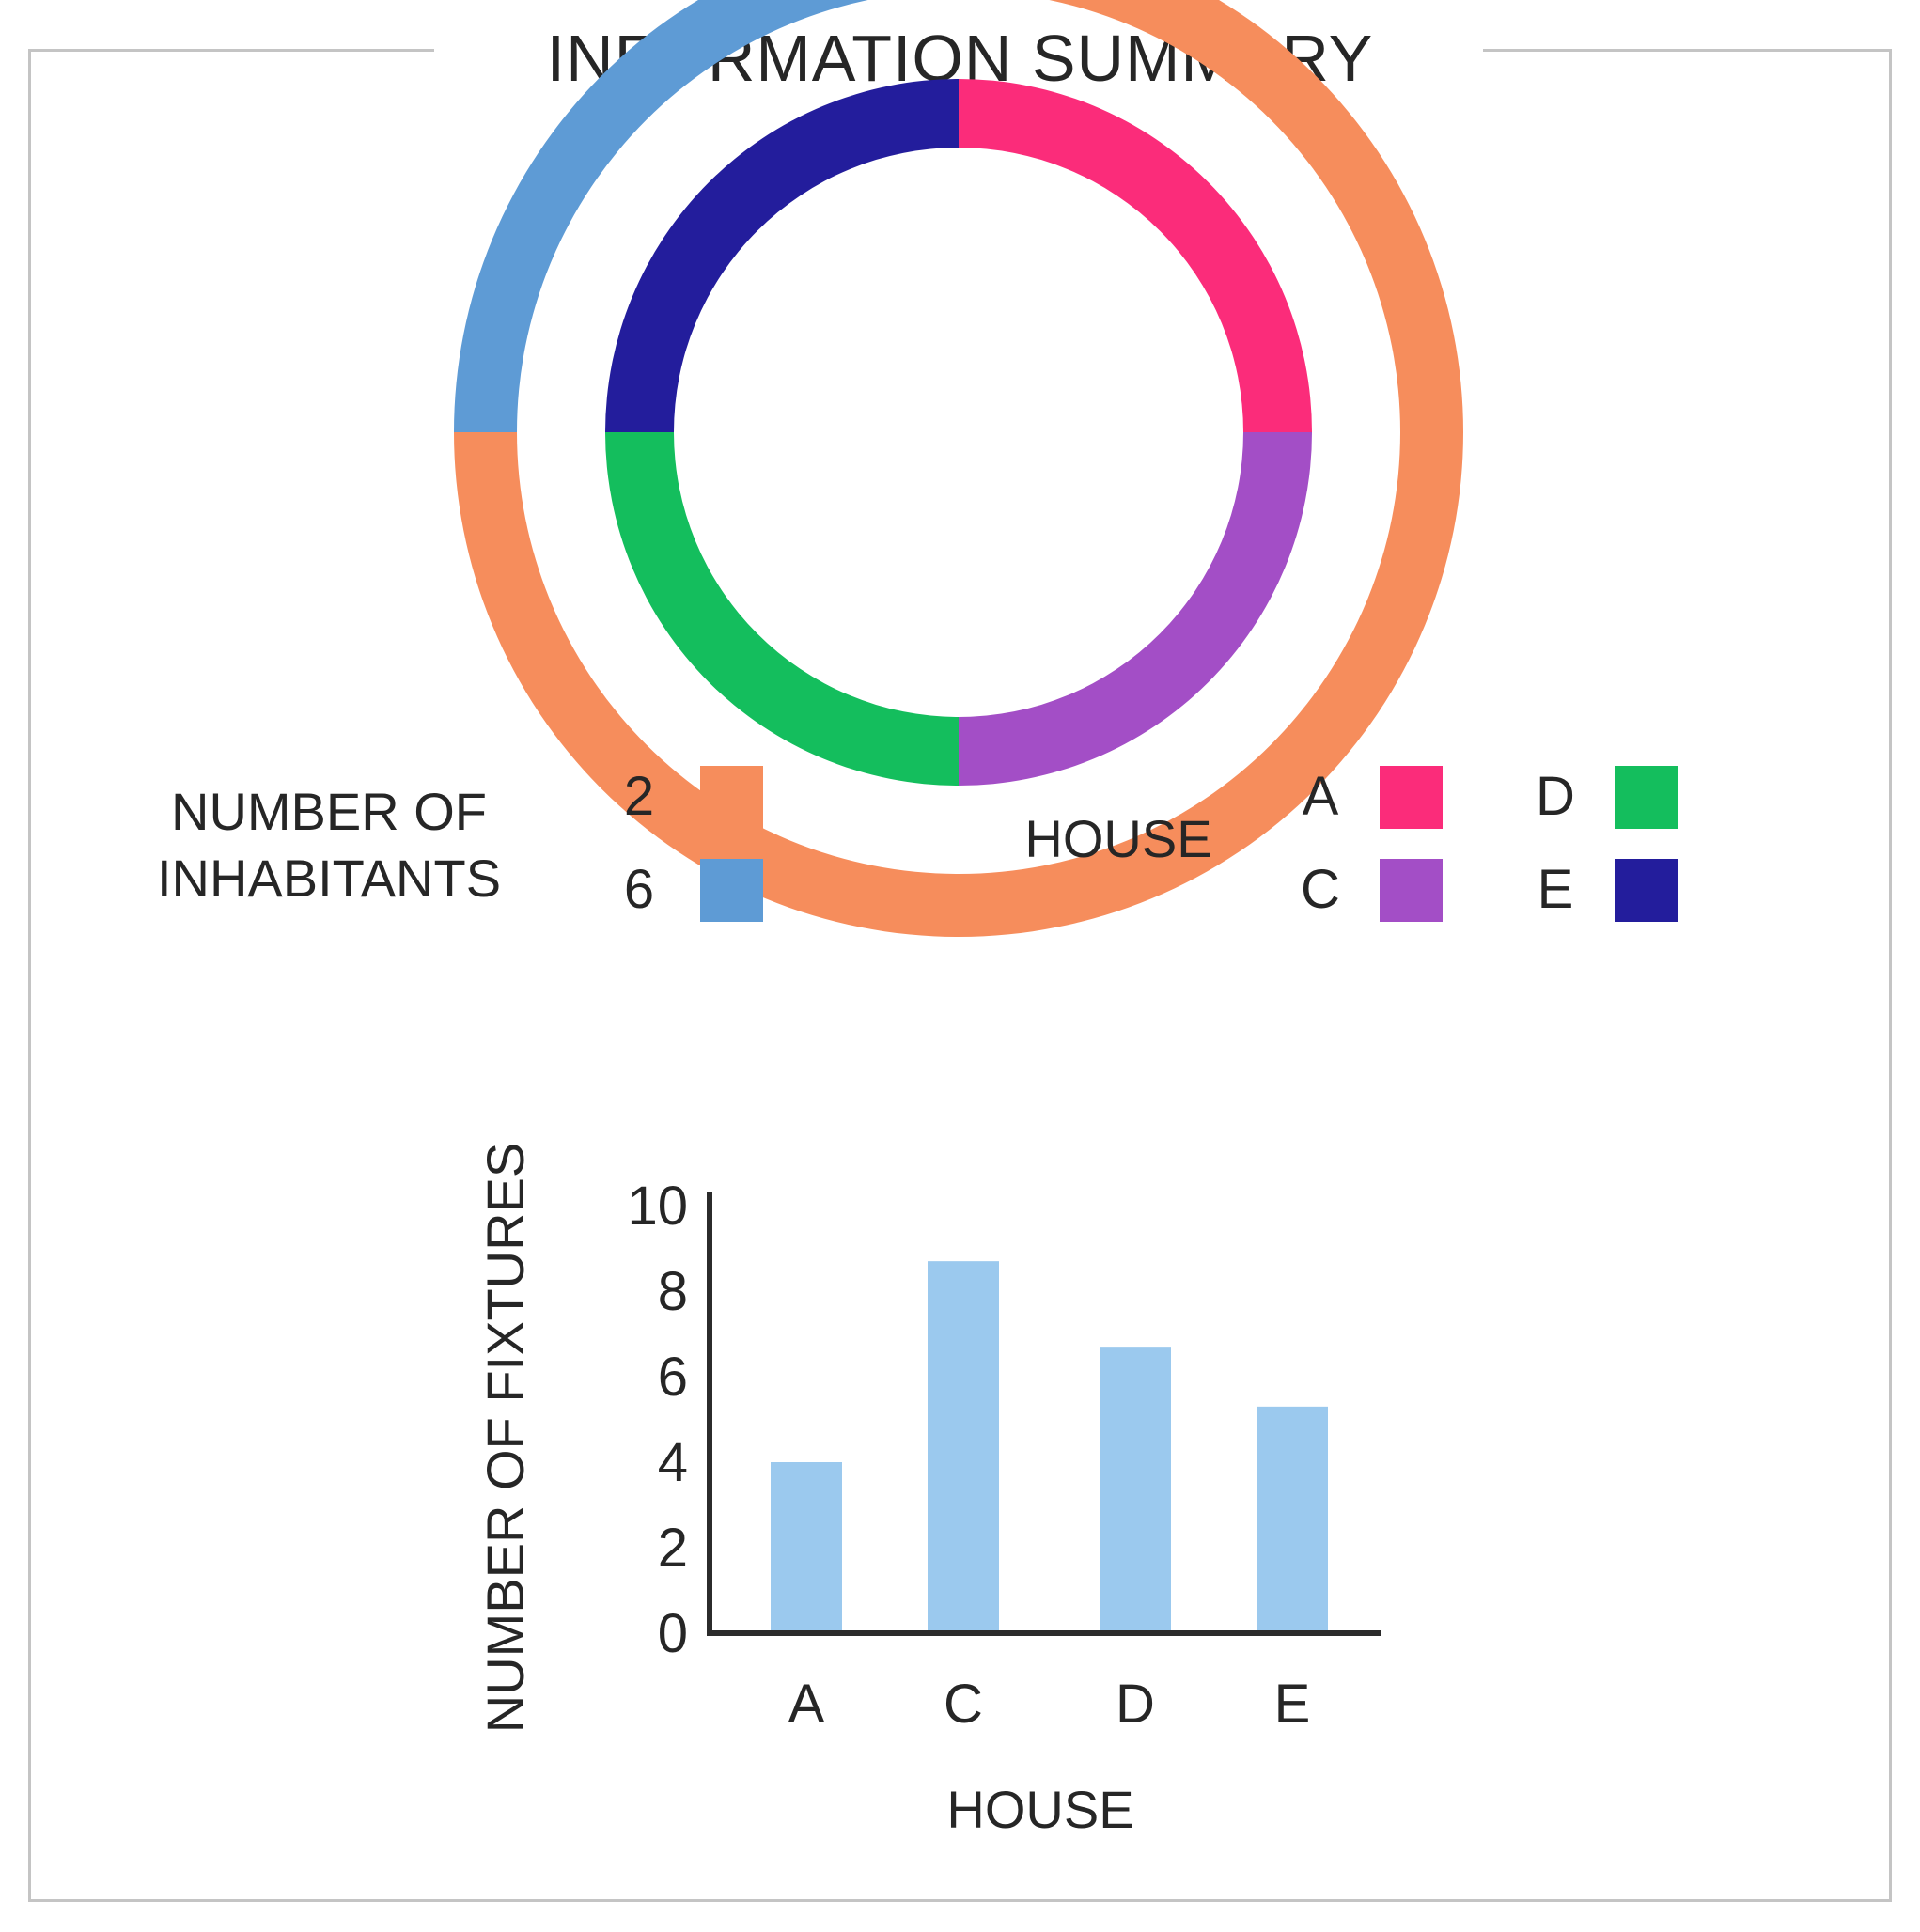 The image size is (1920, 1932). I want to click on y-tick-label-4: 4, so click(673, 1462).